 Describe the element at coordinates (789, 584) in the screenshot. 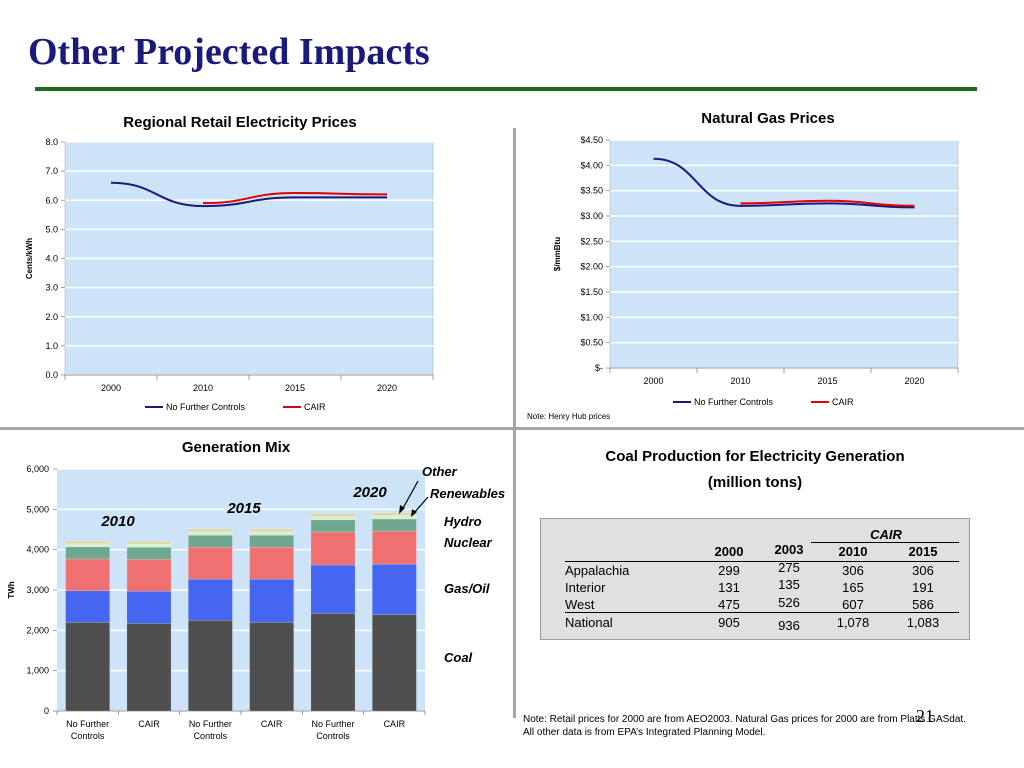

I see `table-cell: 135` at that location.